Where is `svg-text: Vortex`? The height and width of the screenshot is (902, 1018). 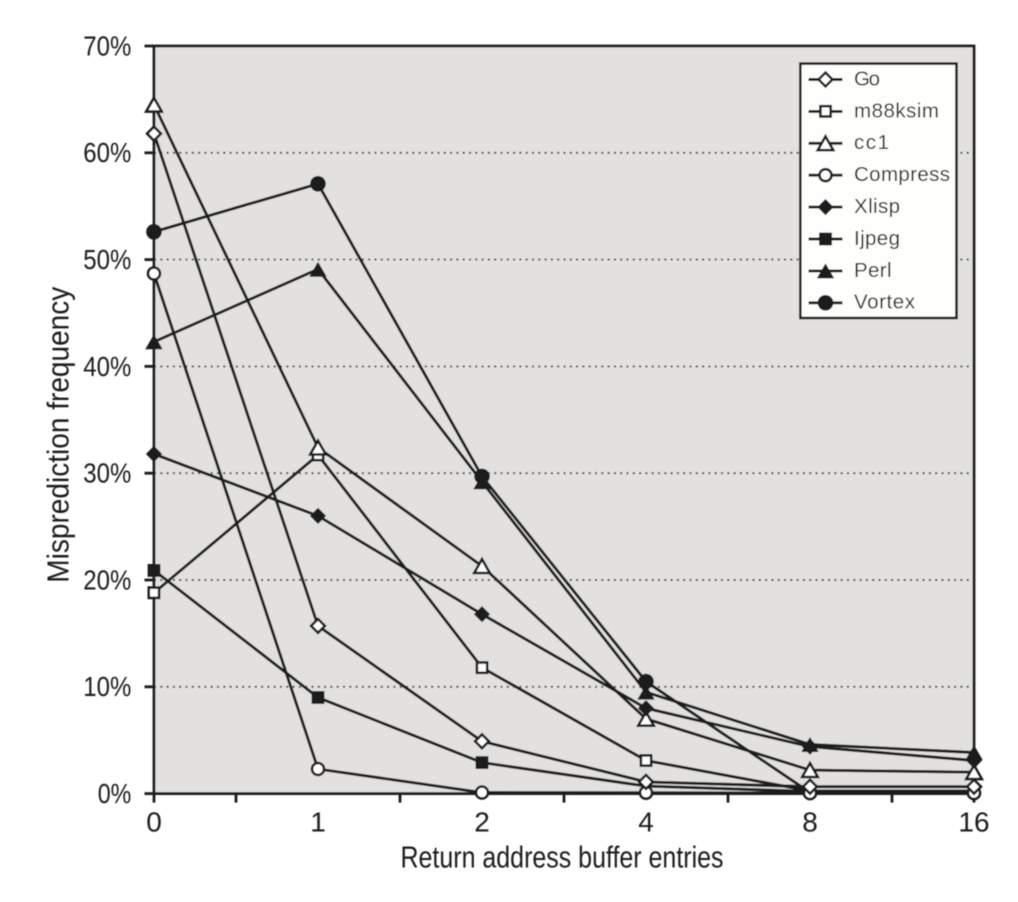 svg-text: Vortex is located at coordinates (885, 302).